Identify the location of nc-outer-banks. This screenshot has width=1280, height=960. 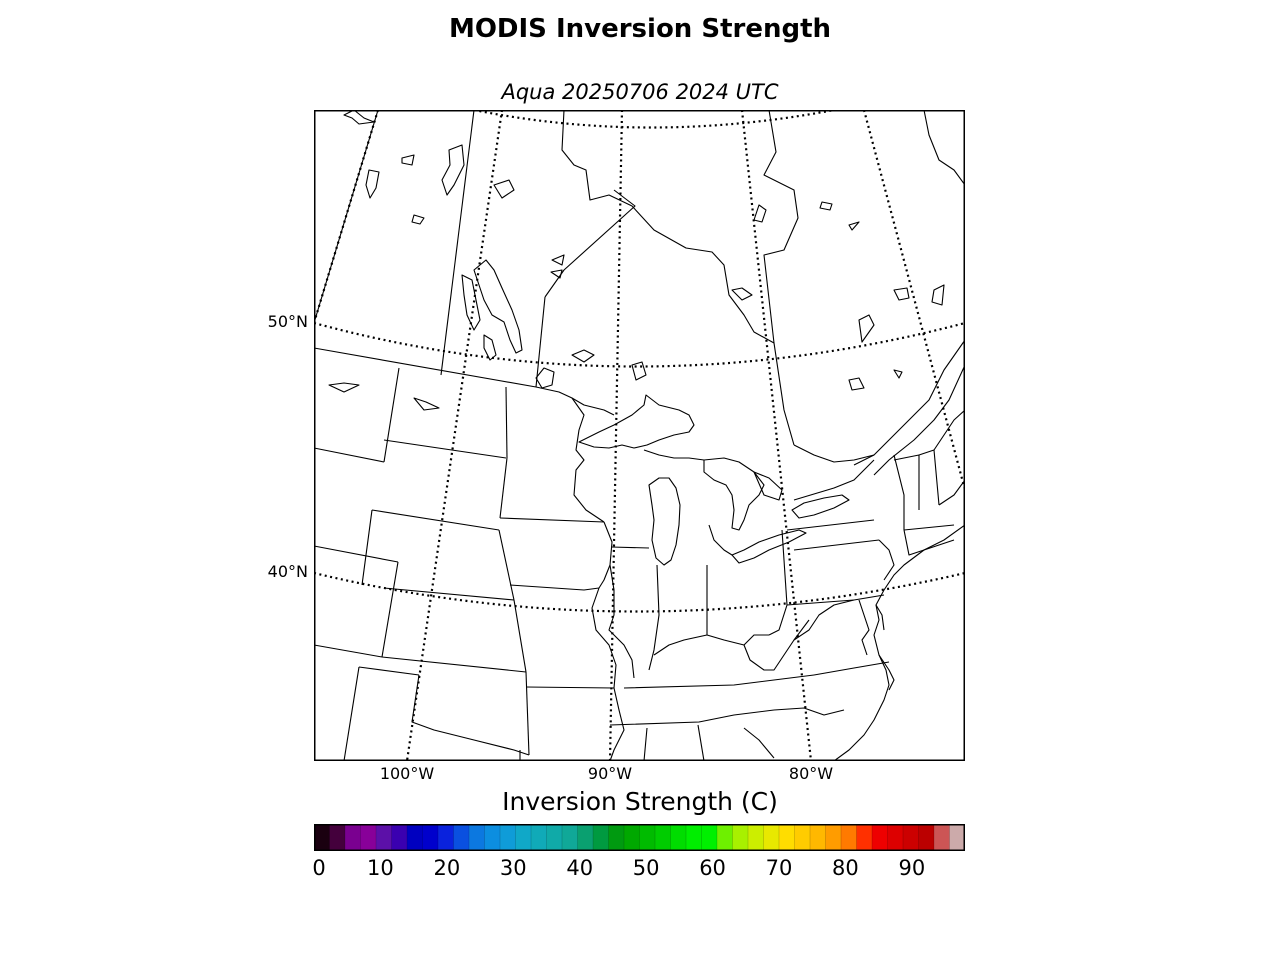
(886, 672).